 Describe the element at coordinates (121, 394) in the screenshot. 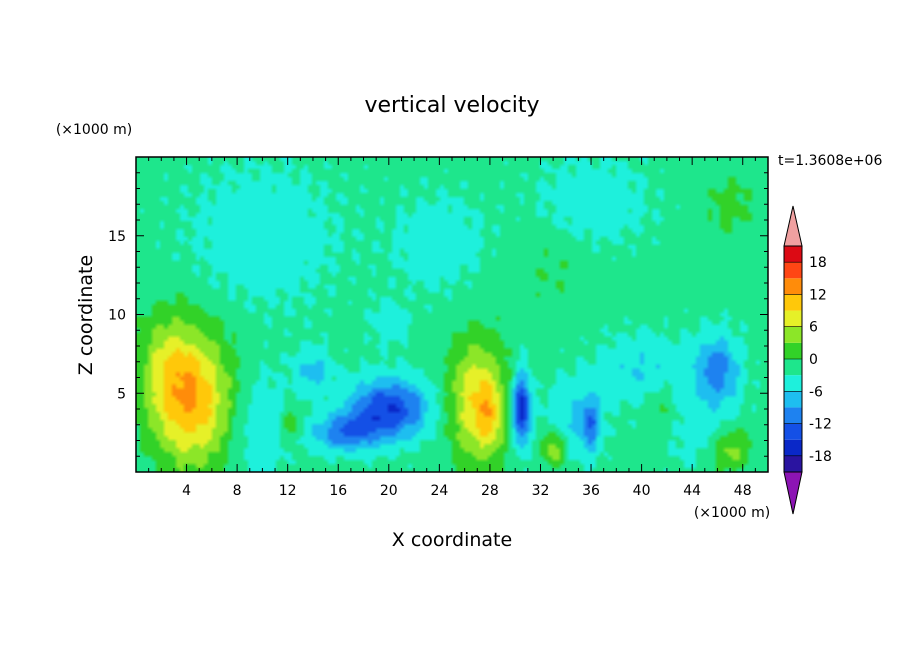

I see `y-tick-label: 5` at that location.